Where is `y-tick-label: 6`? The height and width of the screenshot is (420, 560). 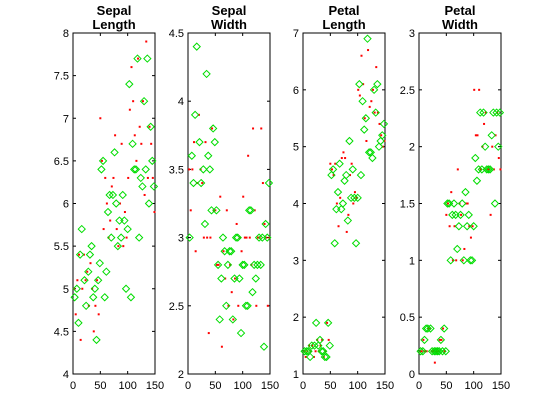
y-tick-label: 6 is located at coordinates (66, 205).